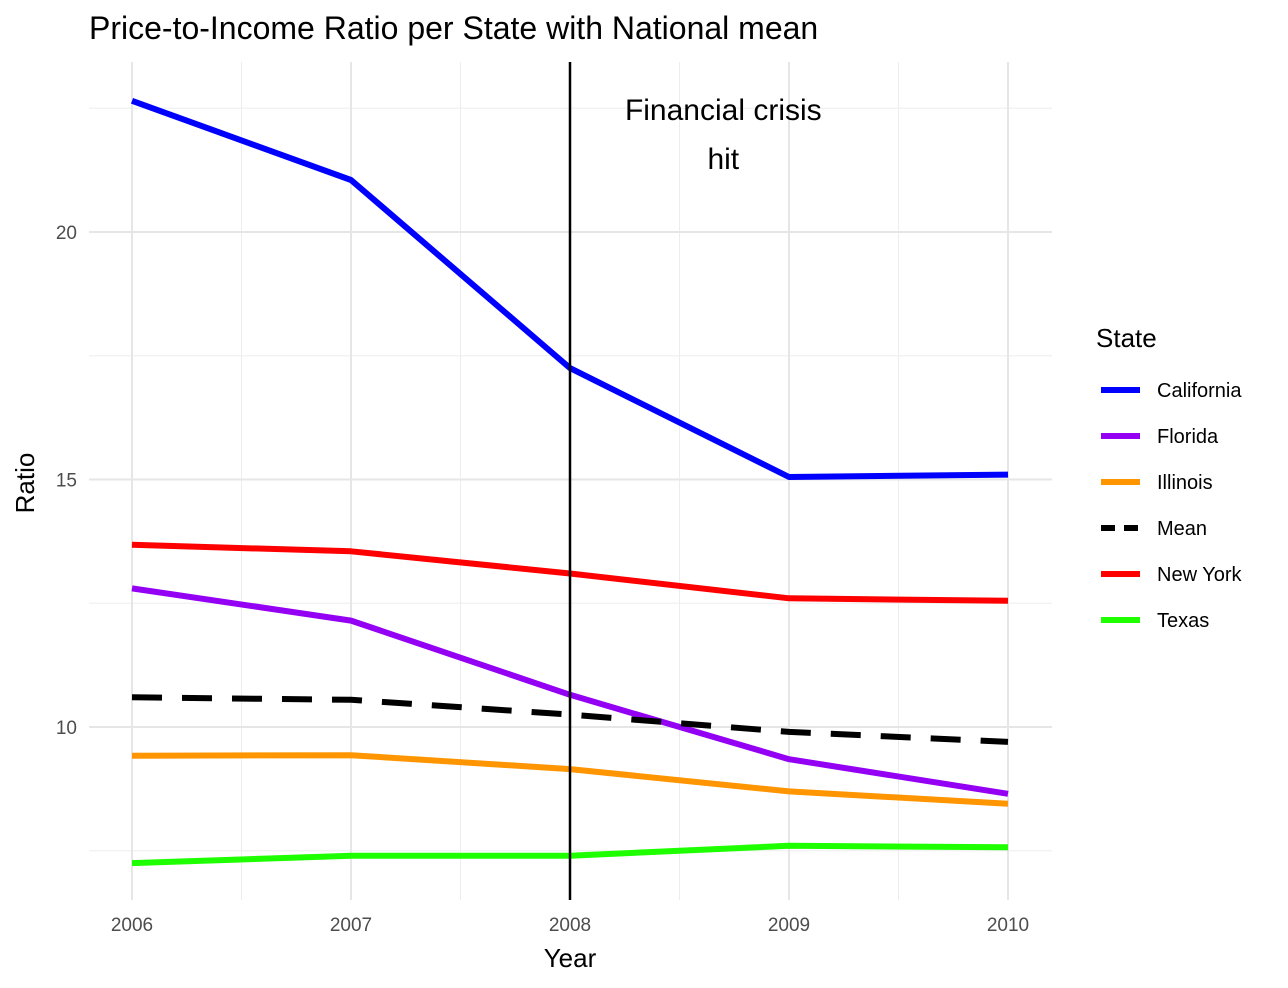 This screenshot has width=1288, height=988. I want to click on x-axis-ticks: 2006 2007 2008 2009 2010, so click(570, 925).